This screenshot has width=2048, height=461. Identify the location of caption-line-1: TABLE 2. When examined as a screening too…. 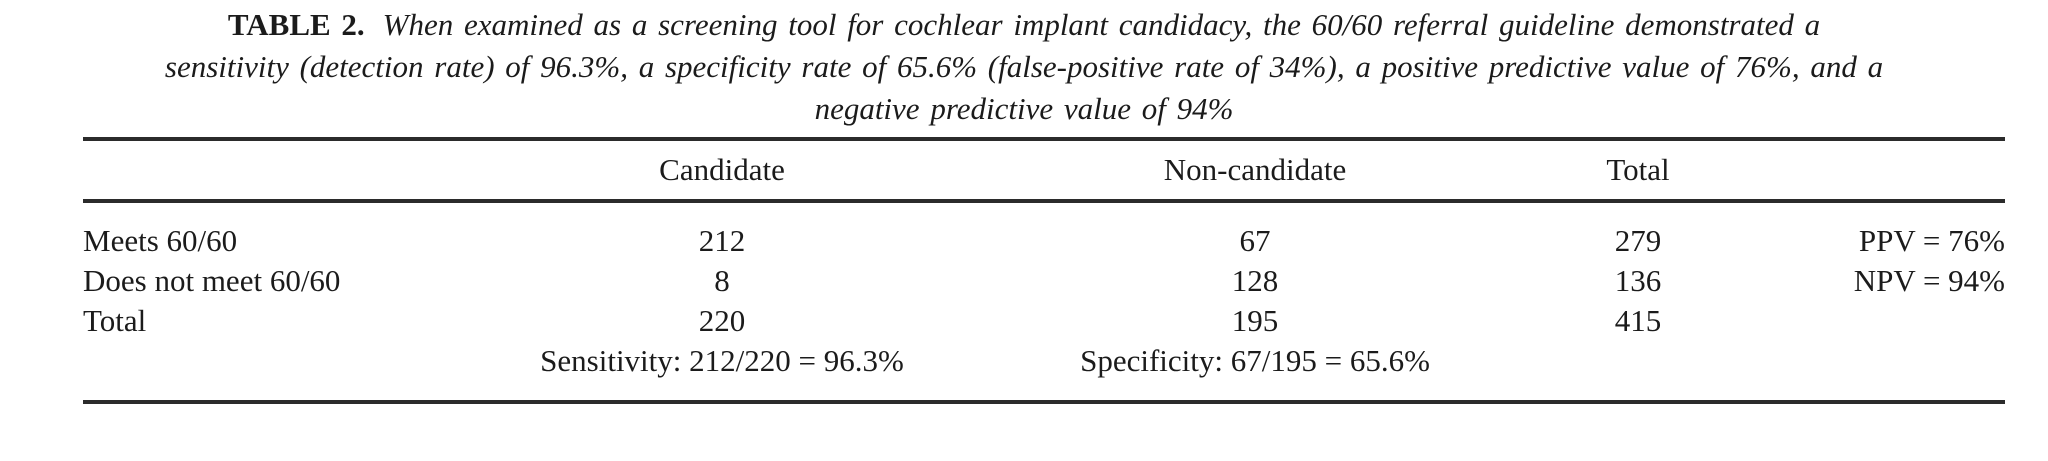
(1024, 25).